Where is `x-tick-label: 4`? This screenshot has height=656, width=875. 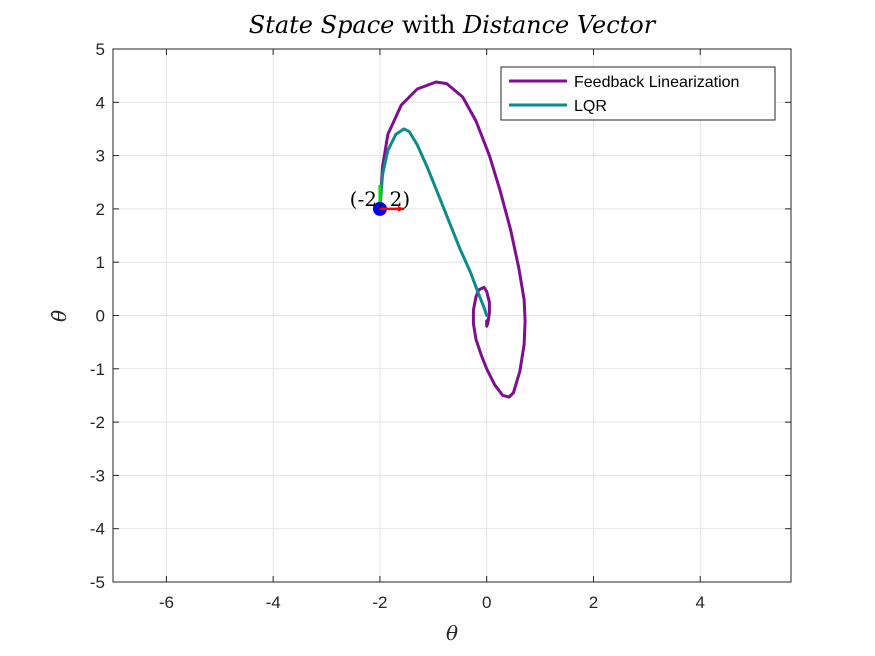
x-tick-label: 4 is located at coordinates (700, 602).